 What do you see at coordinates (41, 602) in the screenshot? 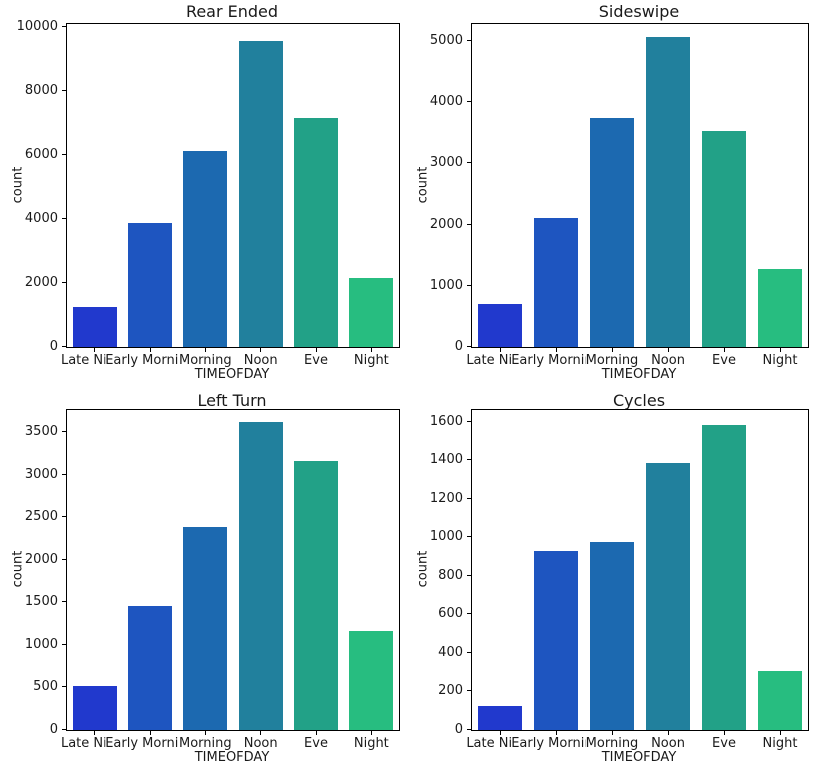
I see `y-tick-label: 1500` at bounding box center [41, 602].